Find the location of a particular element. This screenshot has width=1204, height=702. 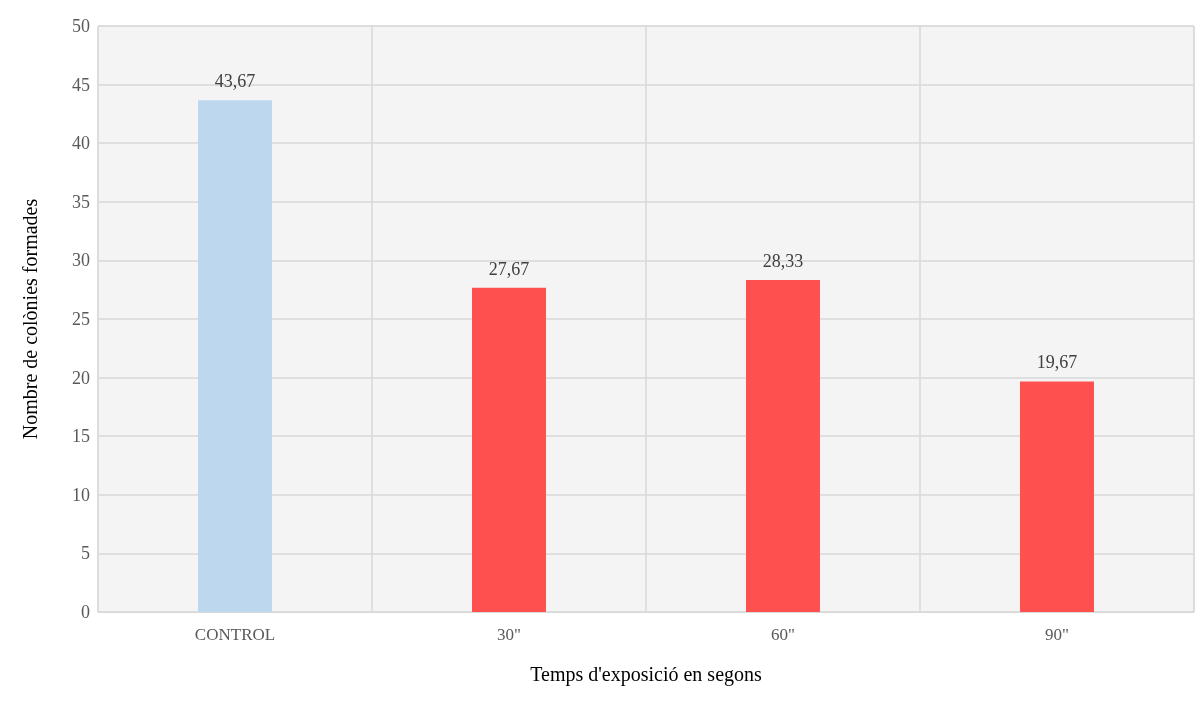

y-tick-label: 20 is located at coordinates (81, 377).